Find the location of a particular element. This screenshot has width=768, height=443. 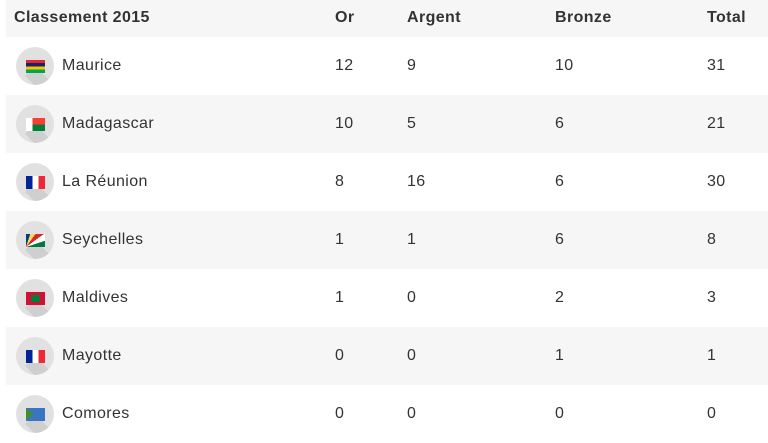

table-row: Maurice 12 9 10 31 is located at coordinates (387, 66).